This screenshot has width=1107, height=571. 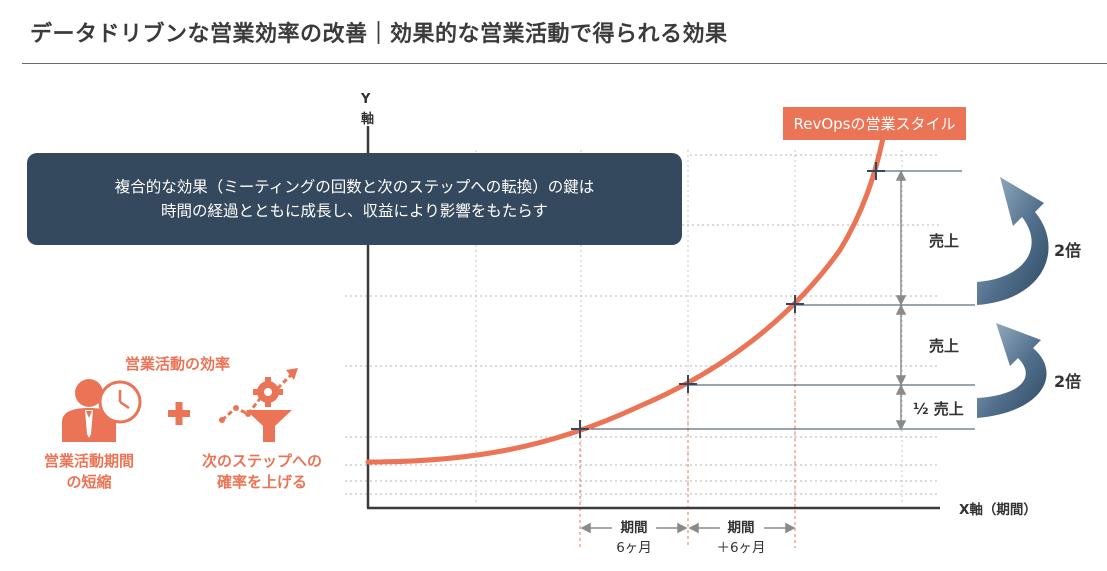 What do you see at coordinates (102, 410) in the screenshot?
I see `businessman-clock-icon` at bounding box center [102, 410].